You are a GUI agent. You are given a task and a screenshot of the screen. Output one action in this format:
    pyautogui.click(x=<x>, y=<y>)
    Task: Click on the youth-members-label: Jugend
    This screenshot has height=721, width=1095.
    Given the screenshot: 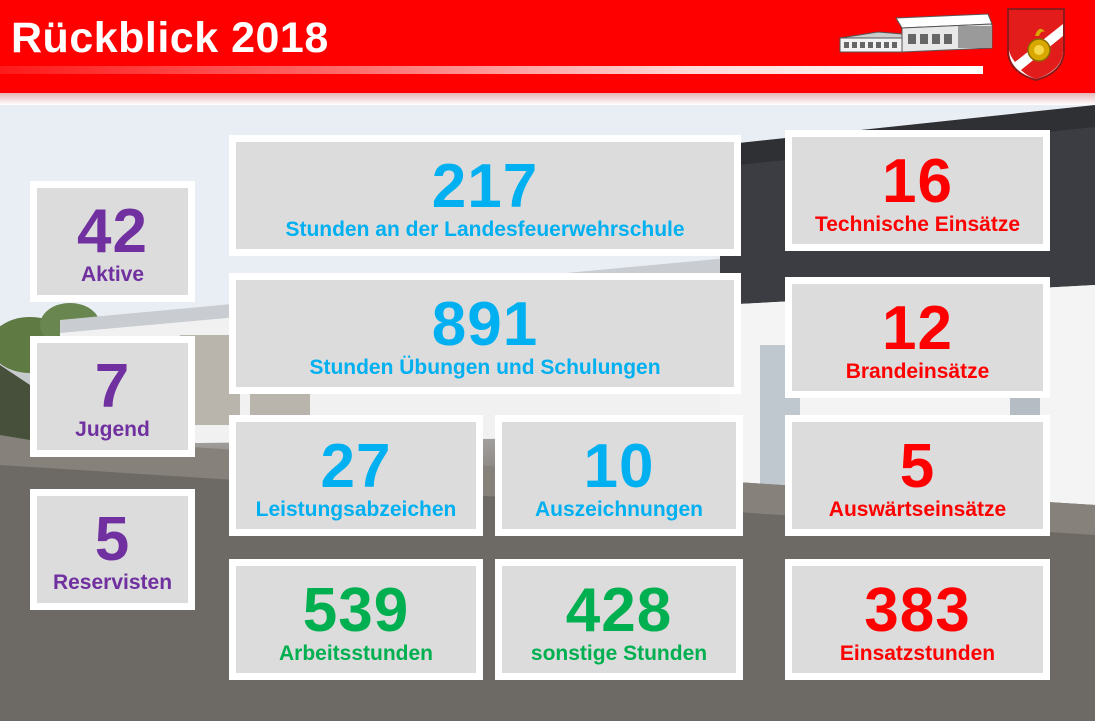 What is the action you would take?
    pyautogui.click(x=112, y=429)
    